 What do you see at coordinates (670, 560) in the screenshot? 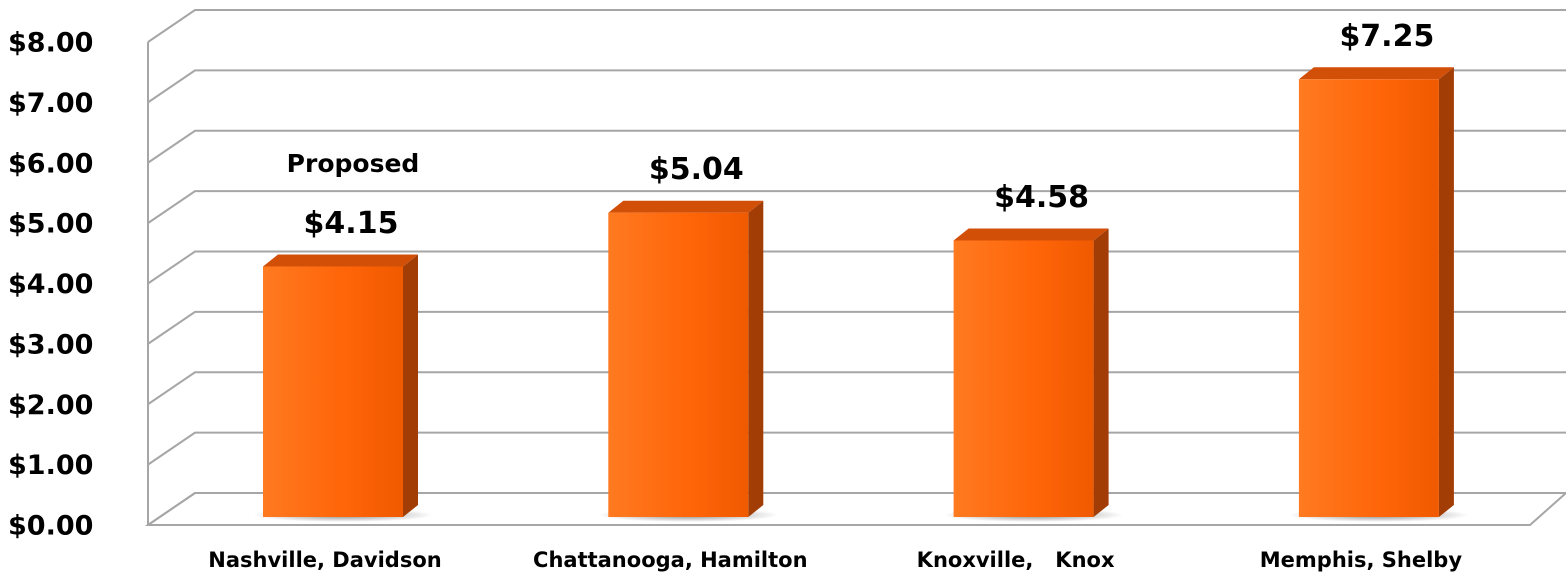
I see `x-tick-label: Chattanooga, Hamilton` at bounding box center [670, 560].